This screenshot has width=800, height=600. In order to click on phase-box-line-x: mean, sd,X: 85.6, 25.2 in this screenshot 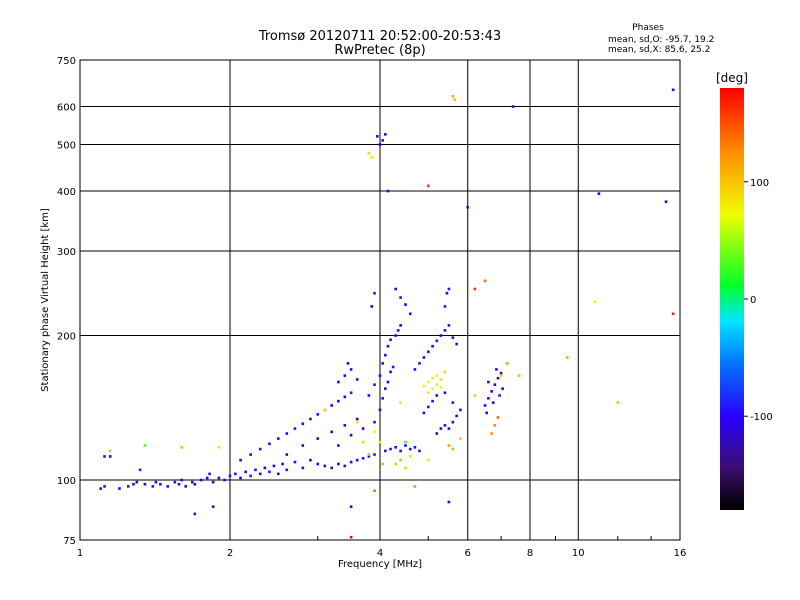, I will do `click(659, 50)`.